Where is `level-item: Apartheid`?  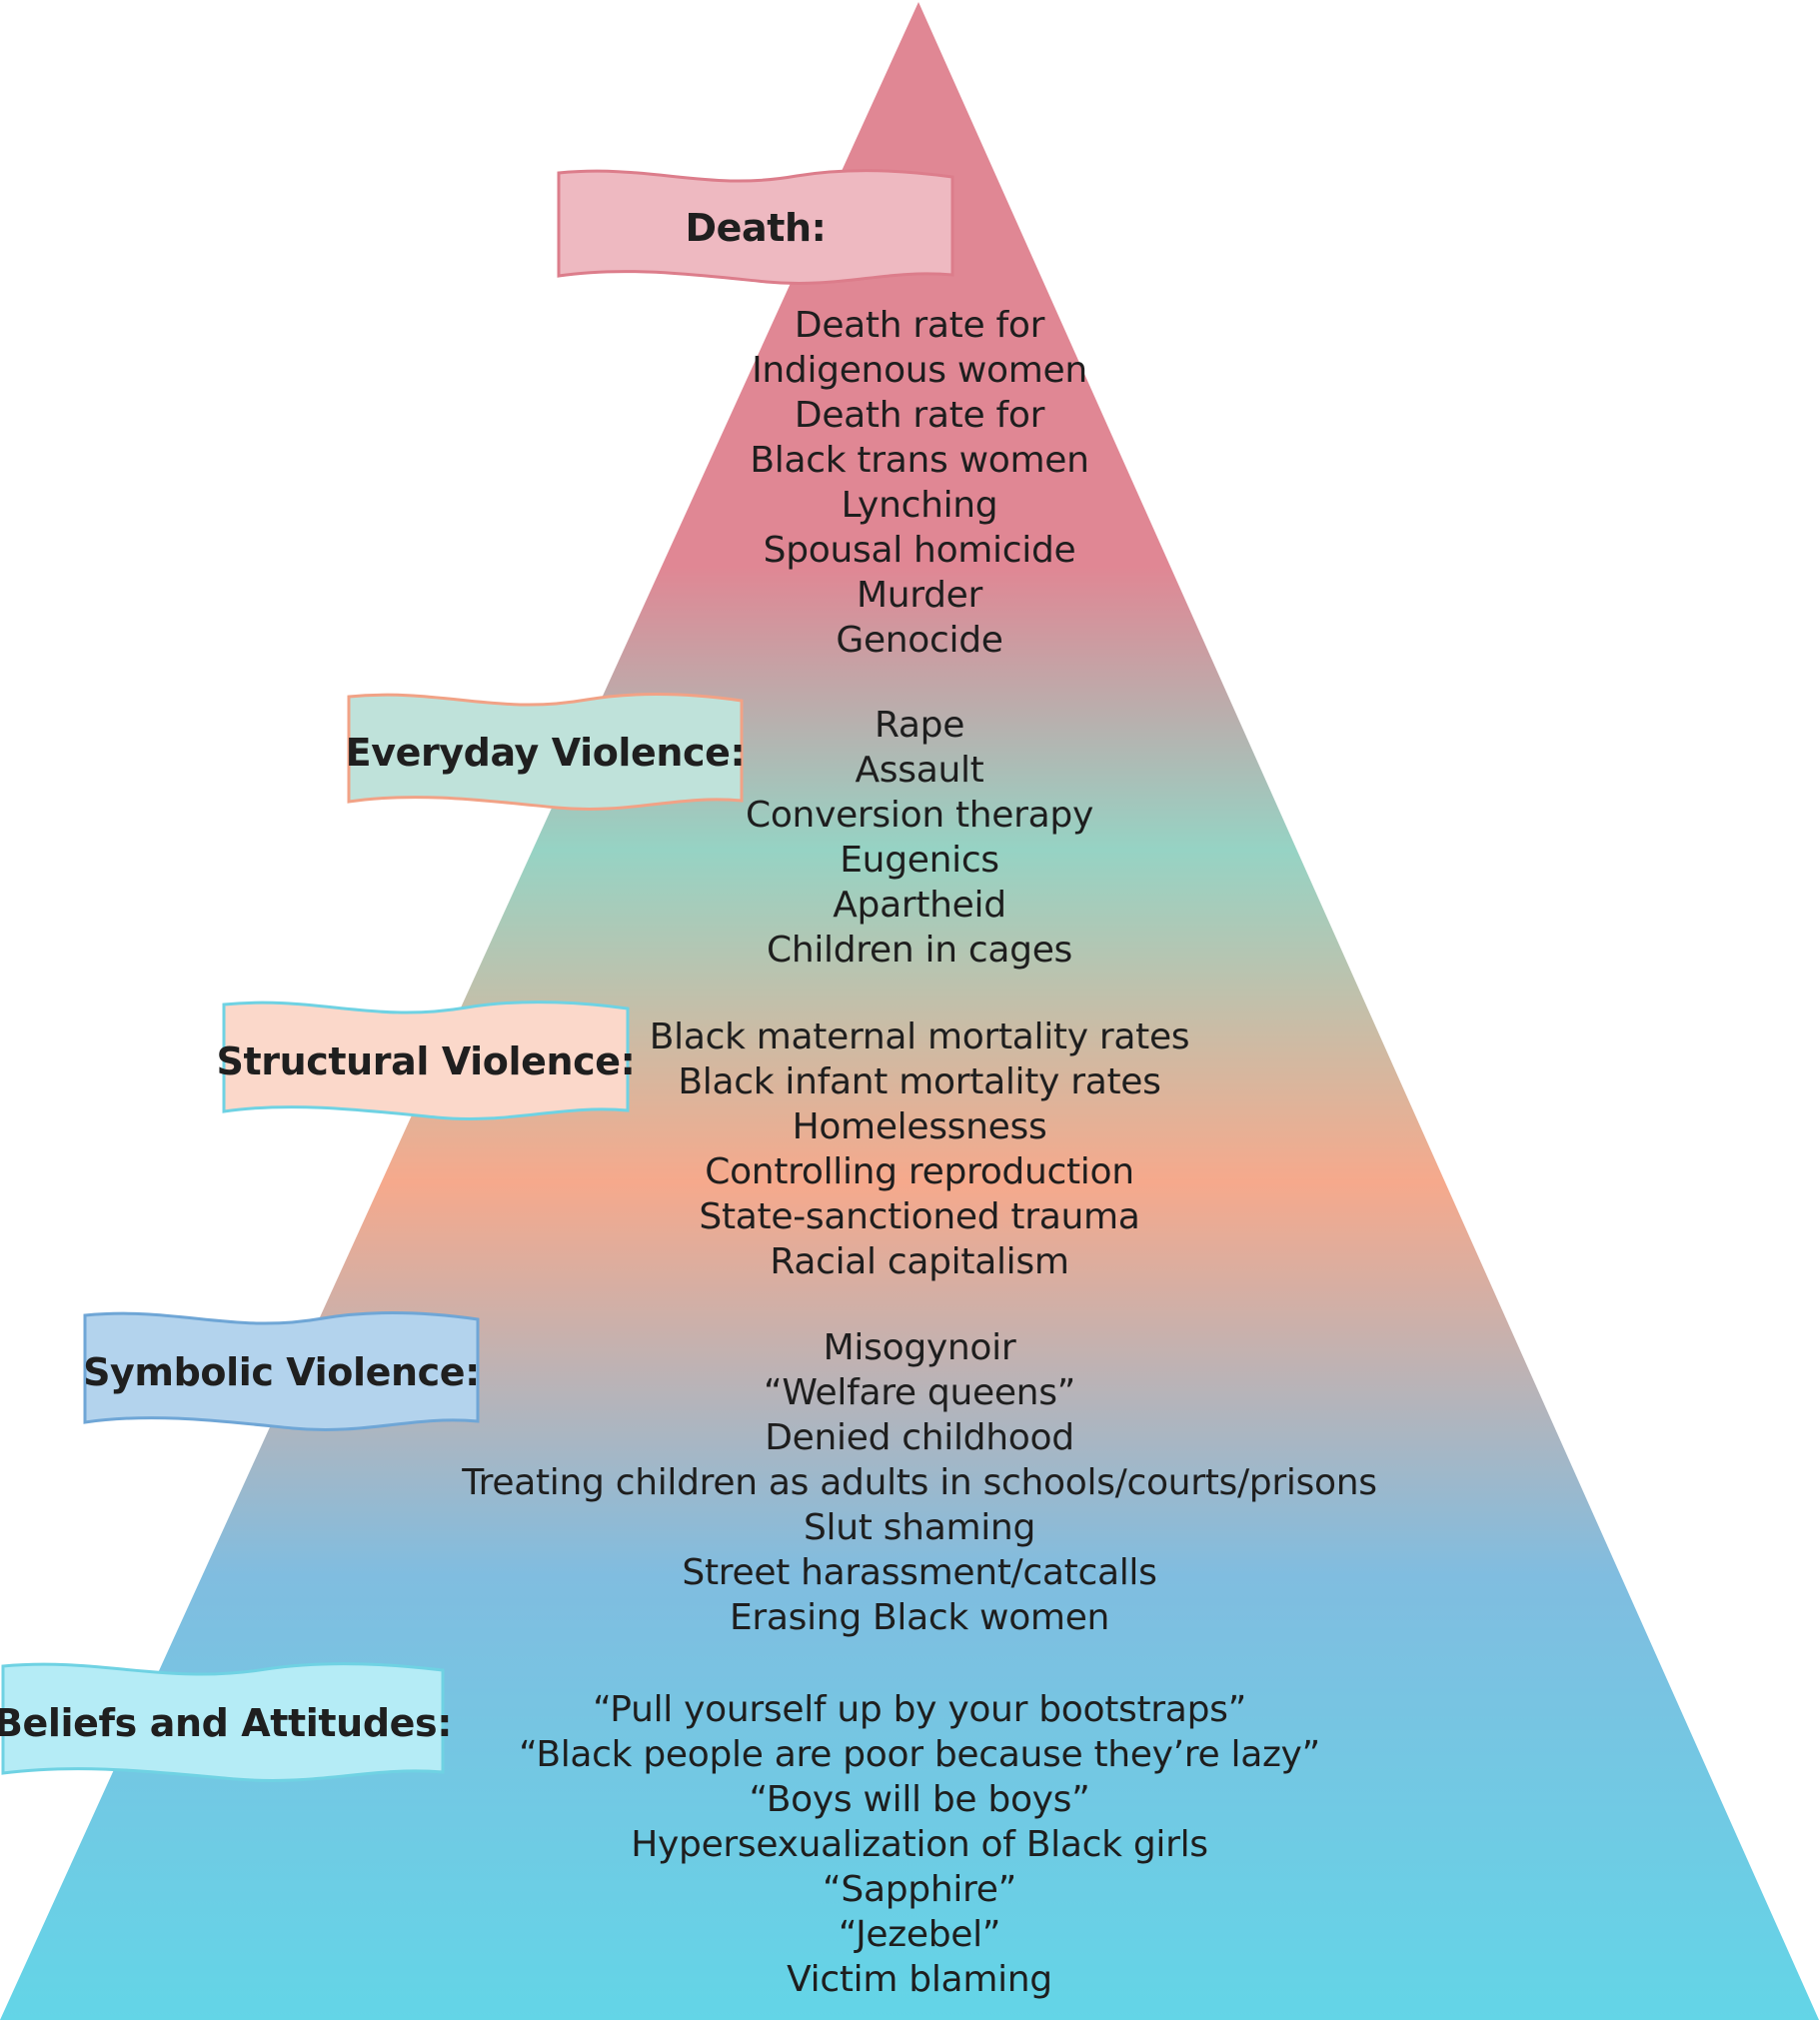
level-item: Apartheid is located at coordinates (920, 905).